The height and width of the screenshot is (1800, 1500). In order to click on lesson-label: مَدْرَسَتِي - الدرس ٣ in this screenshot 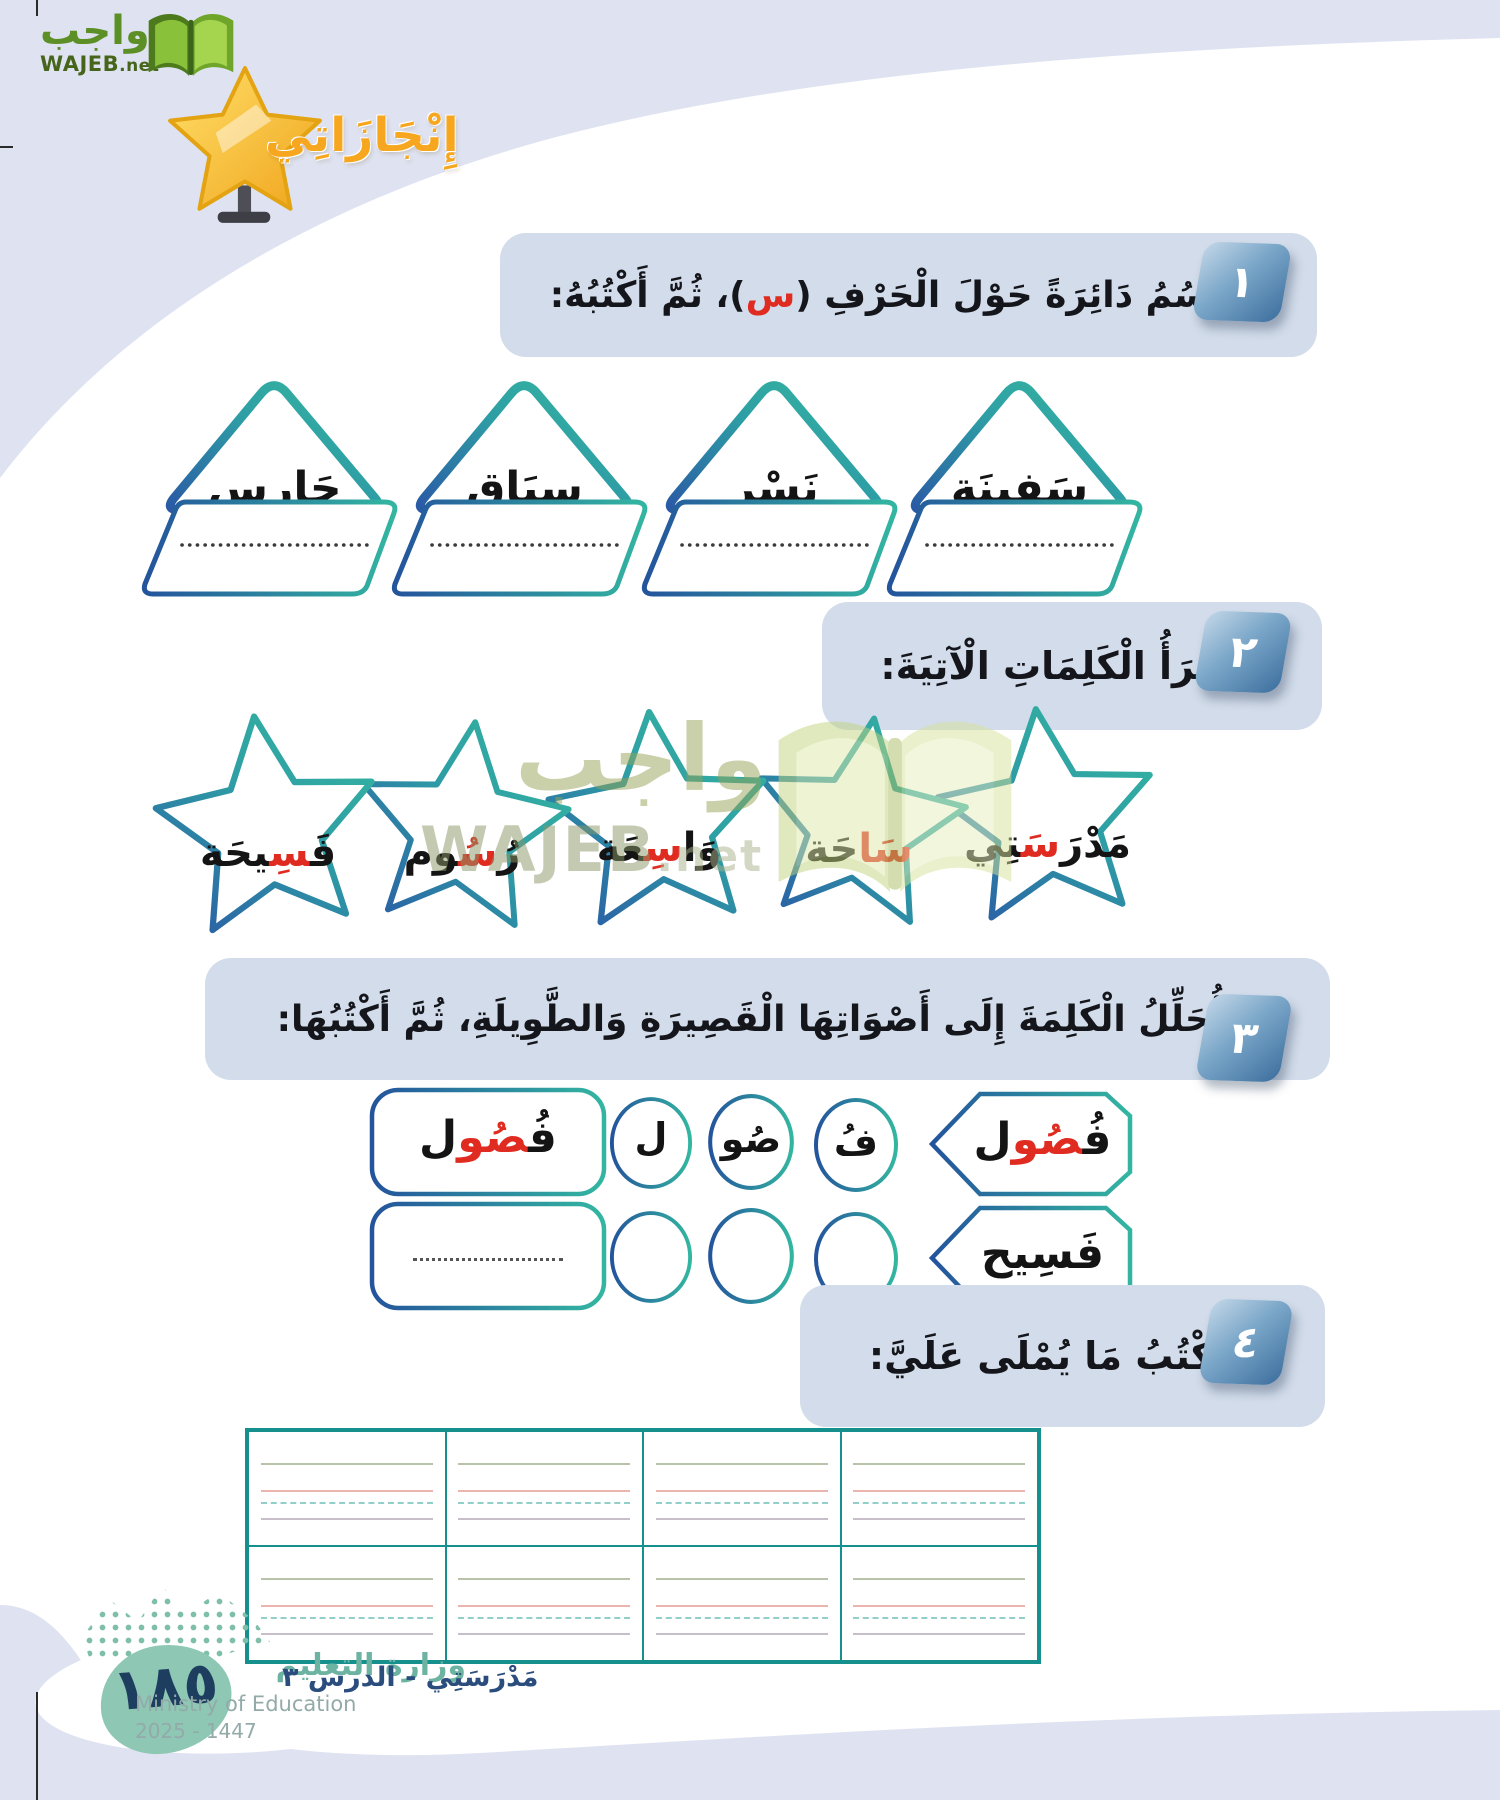, I will do `click(410, 1677)`.